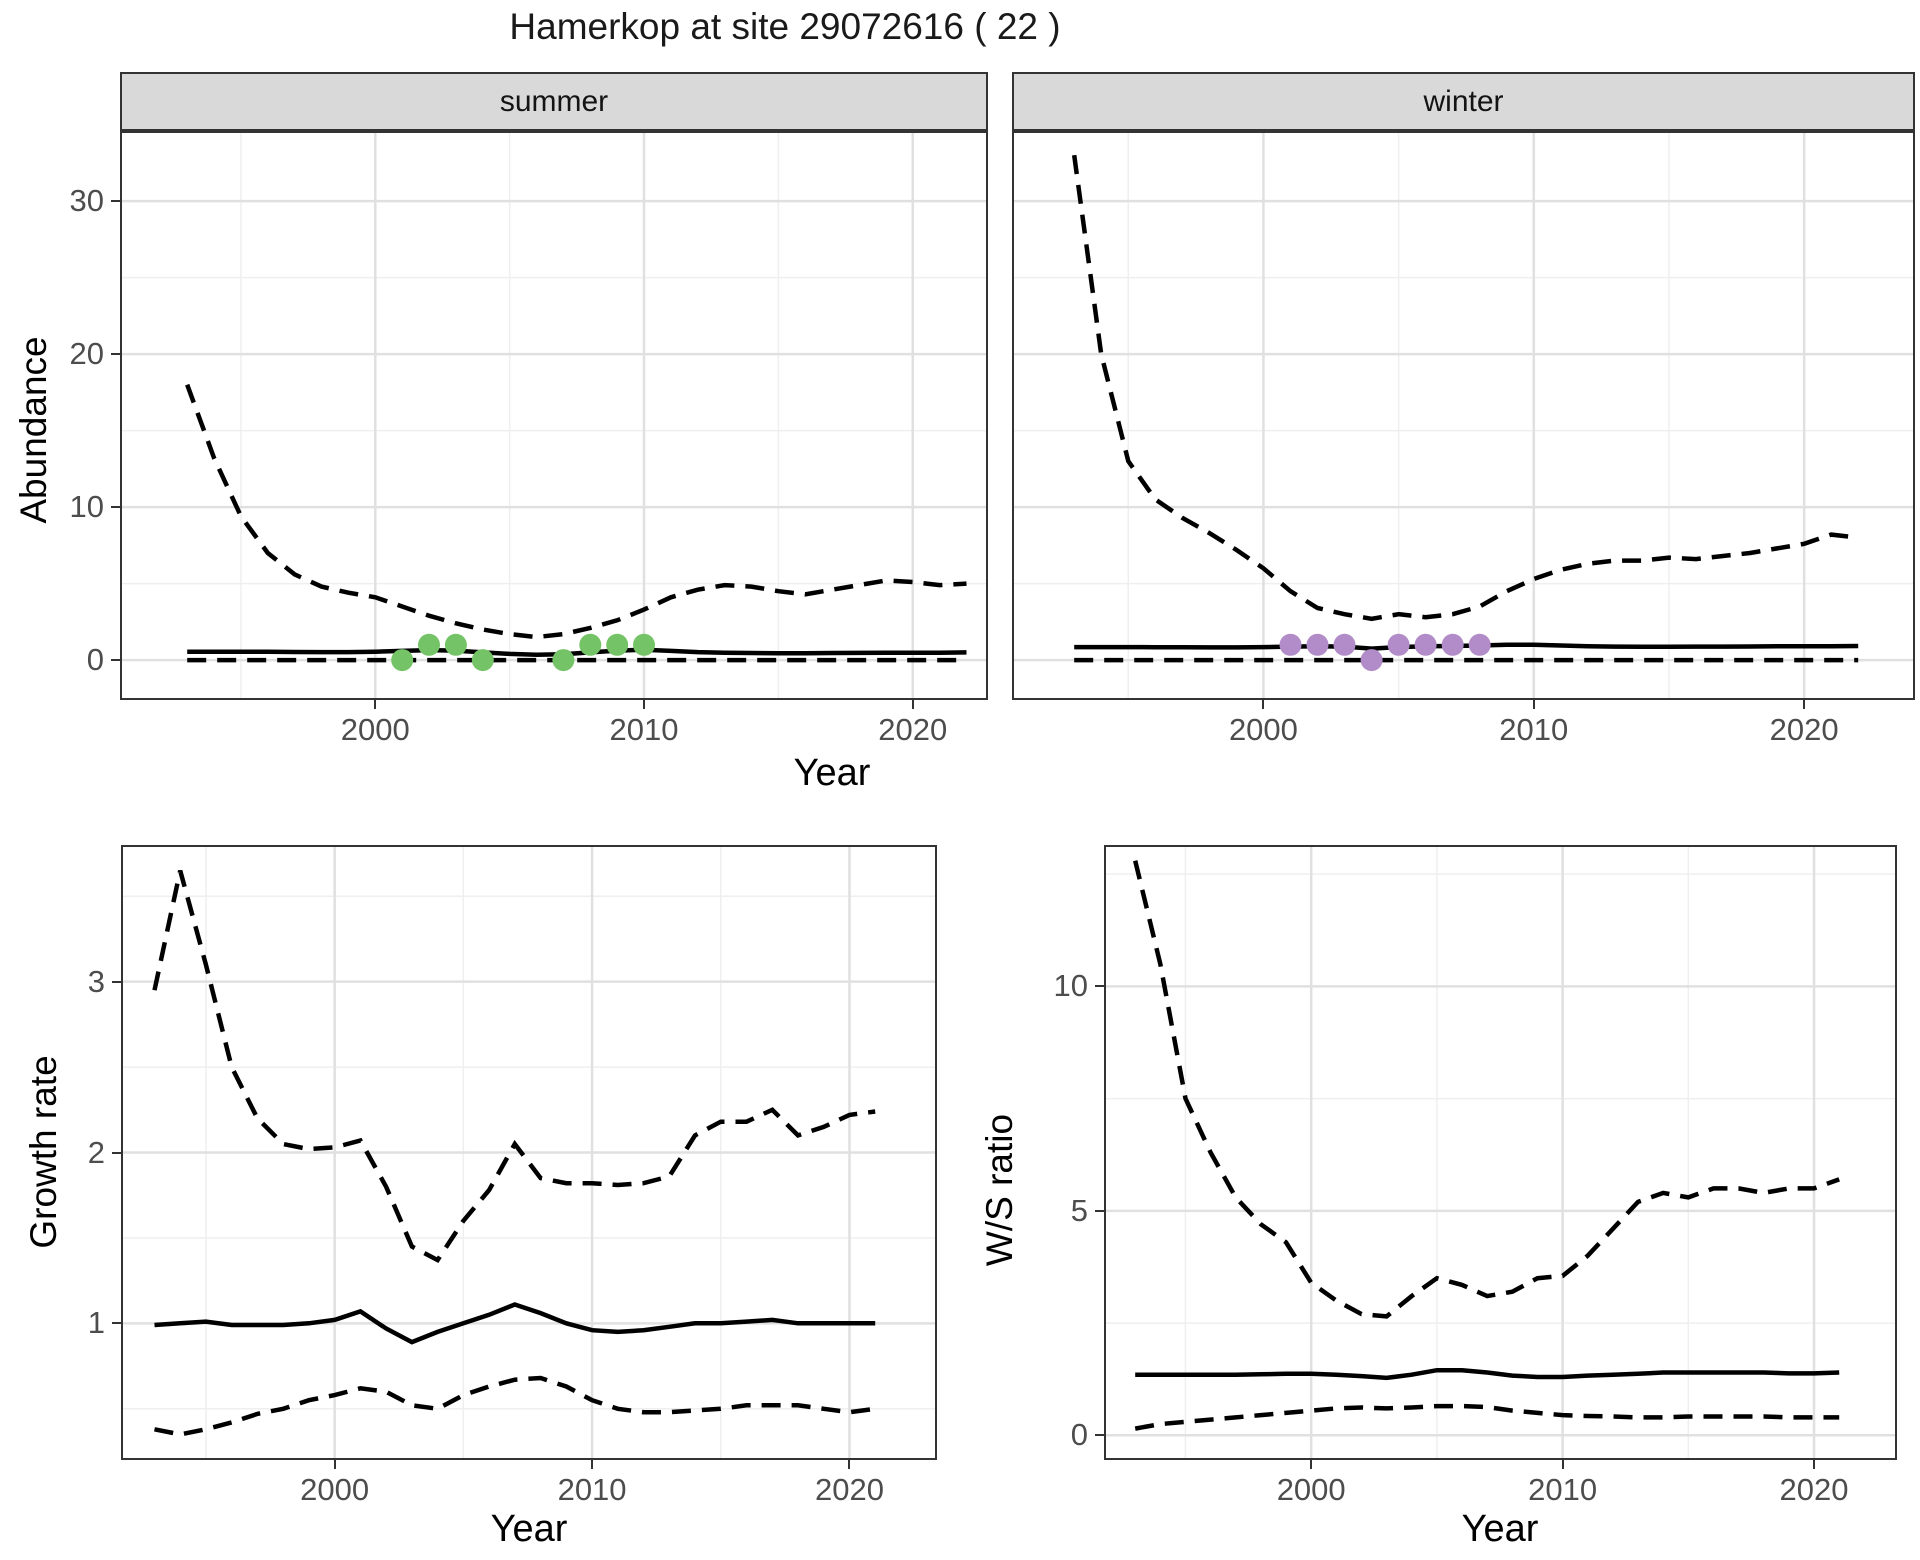 This screenshot has height=1560, width=1920. What do you see at coordinates (1070, 986) in the screenshot?
I see `ws-y-tick-label: 10` at bounding box center [1070, 986].